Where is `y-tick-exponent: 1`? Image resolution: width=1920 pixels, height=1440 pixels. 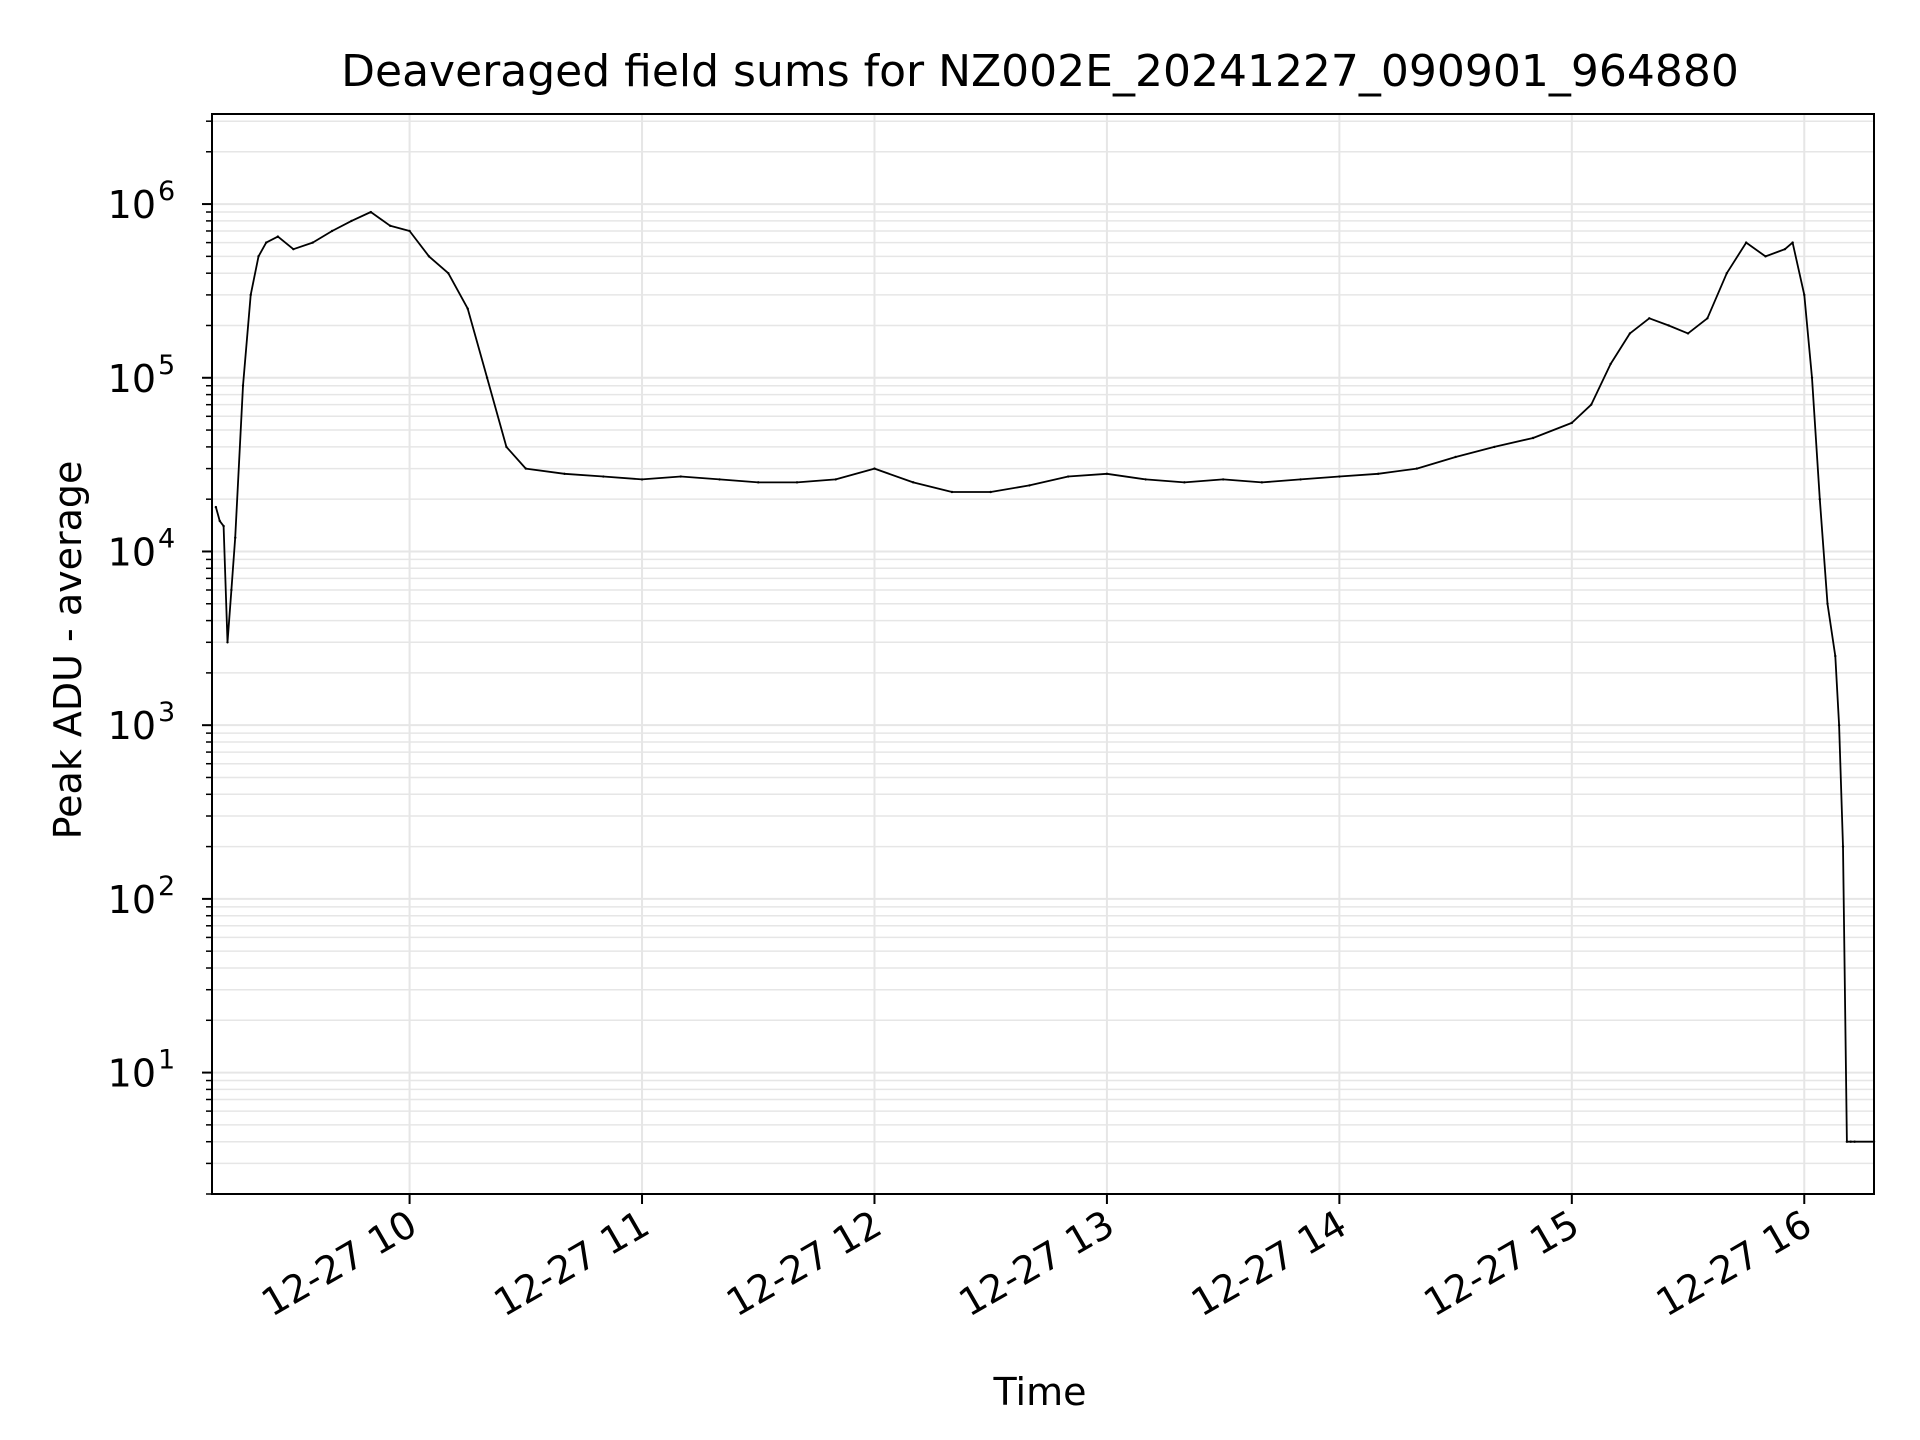 y-tick-exponent: 1 is located at coordinates (166, 1060).